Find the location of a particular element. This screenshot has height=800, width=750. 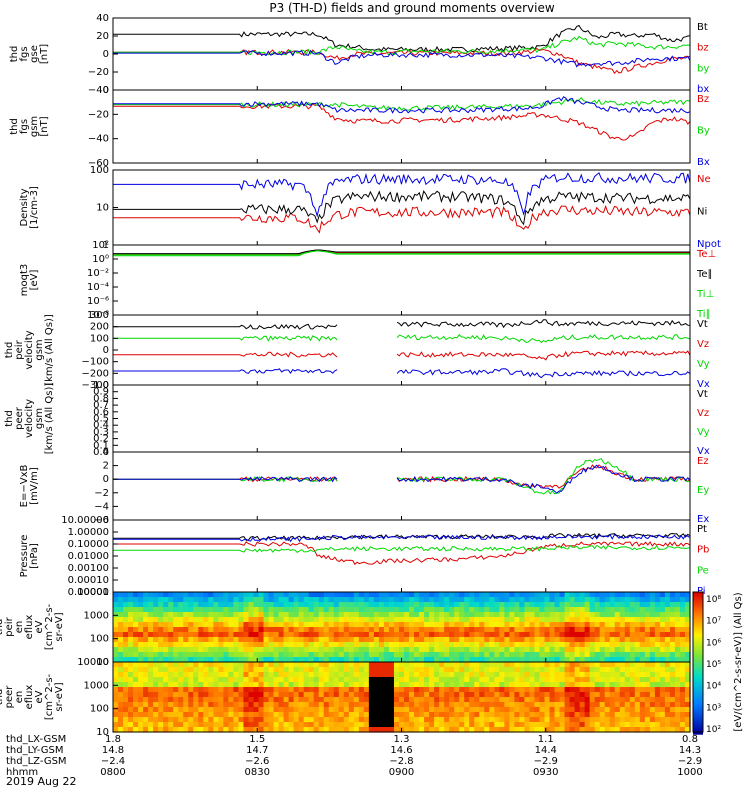

y-tick-label: 2 is located at coordinates (106, 466).